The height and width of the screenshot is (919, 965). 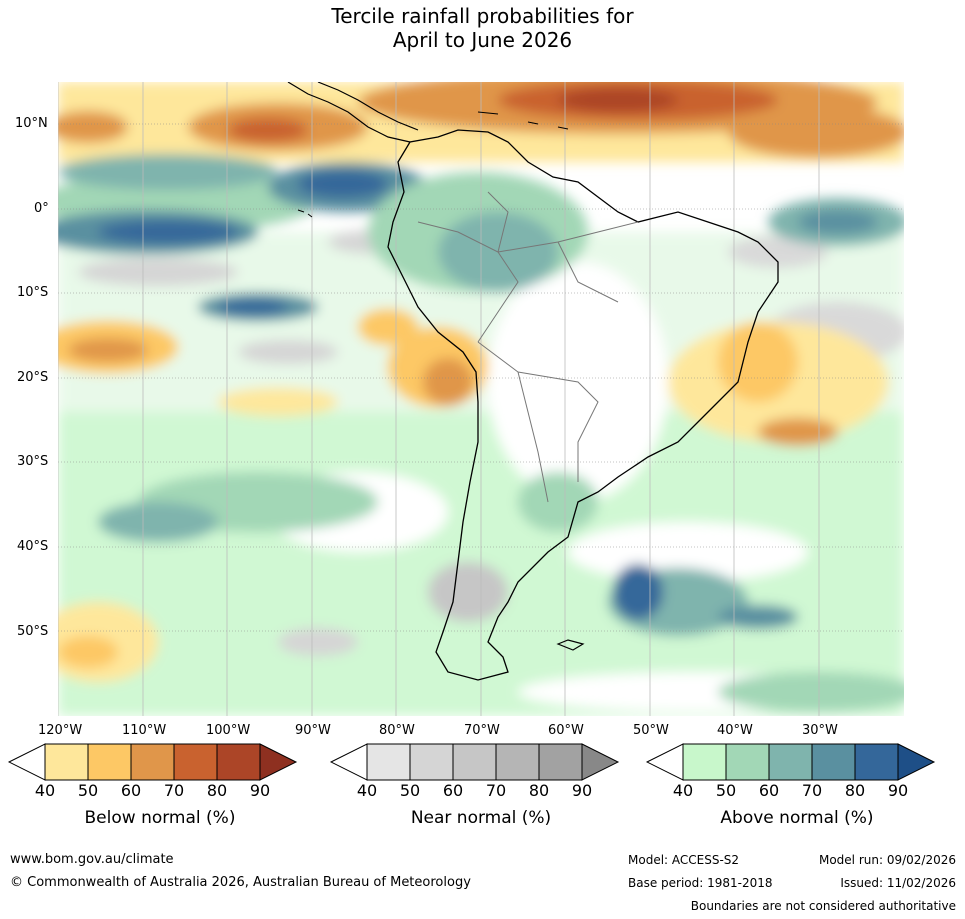 I want to click on lon-label-50w: 50°W, so click(x=651, y=730).